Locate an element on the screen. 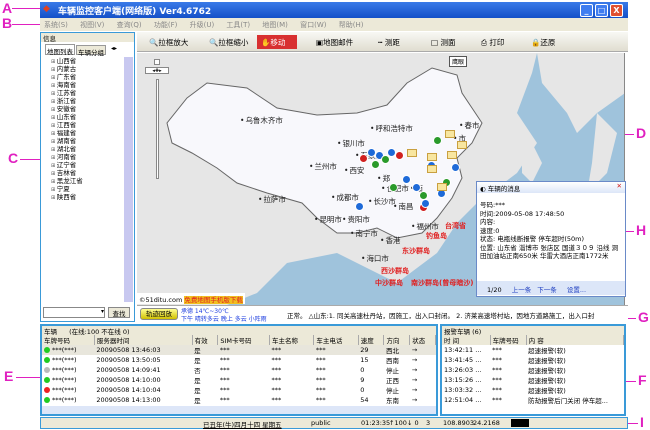  province-tree-item: ⊞ 陕西省 is located at coordinates (64, 197).